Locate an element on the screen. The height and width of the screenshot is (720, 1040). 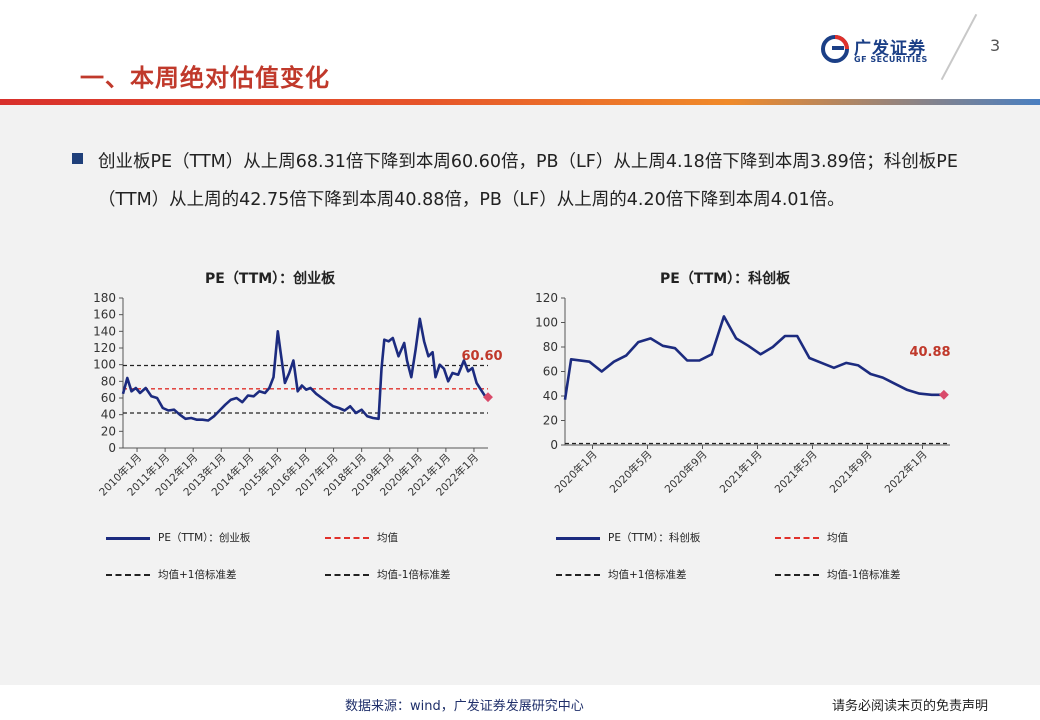
logo-text-cn: 广发证券 is located at coordinates (890, 49).